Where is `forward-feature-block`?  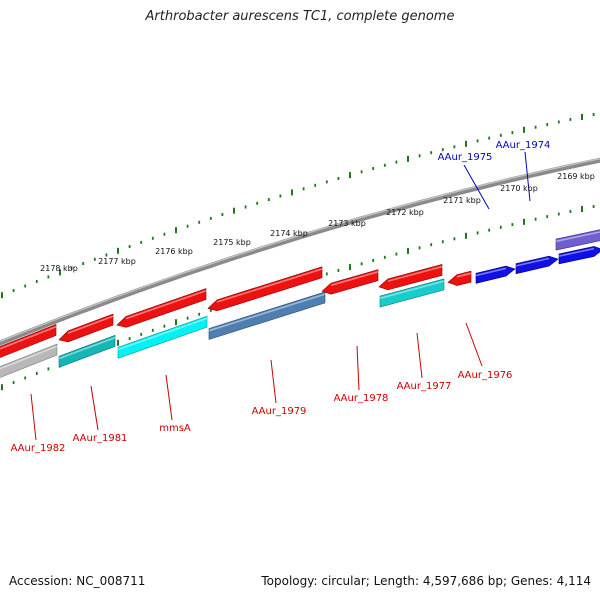 forward-feature-block is located at coordinates (577, 240).